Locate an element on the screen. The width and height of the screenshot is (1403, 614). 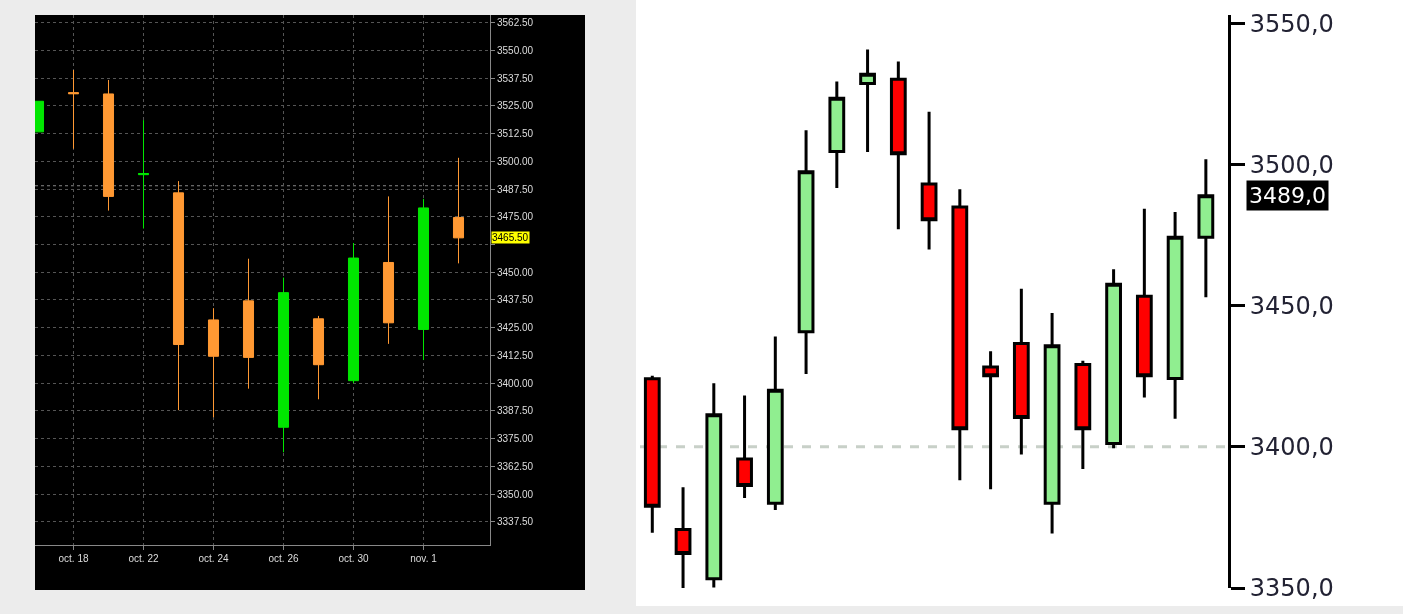
y-tick-label: 3525.00 is located at coordinates (515, 106).